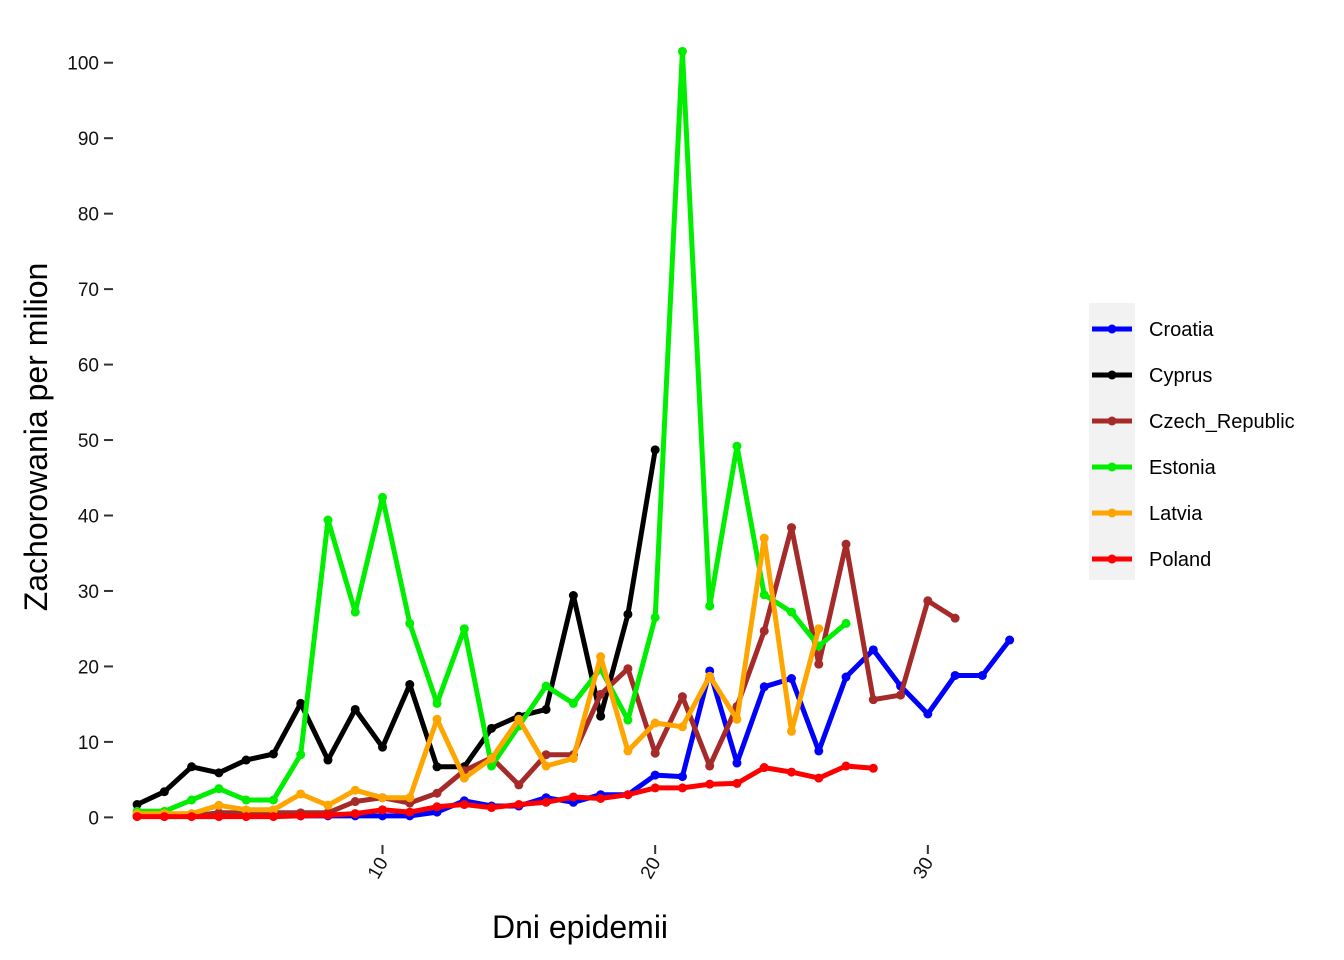  What do you see at coordinates (88, 743) in the screenshot?
I see `y-tick-label: 10` at bounding box center [88, 743].